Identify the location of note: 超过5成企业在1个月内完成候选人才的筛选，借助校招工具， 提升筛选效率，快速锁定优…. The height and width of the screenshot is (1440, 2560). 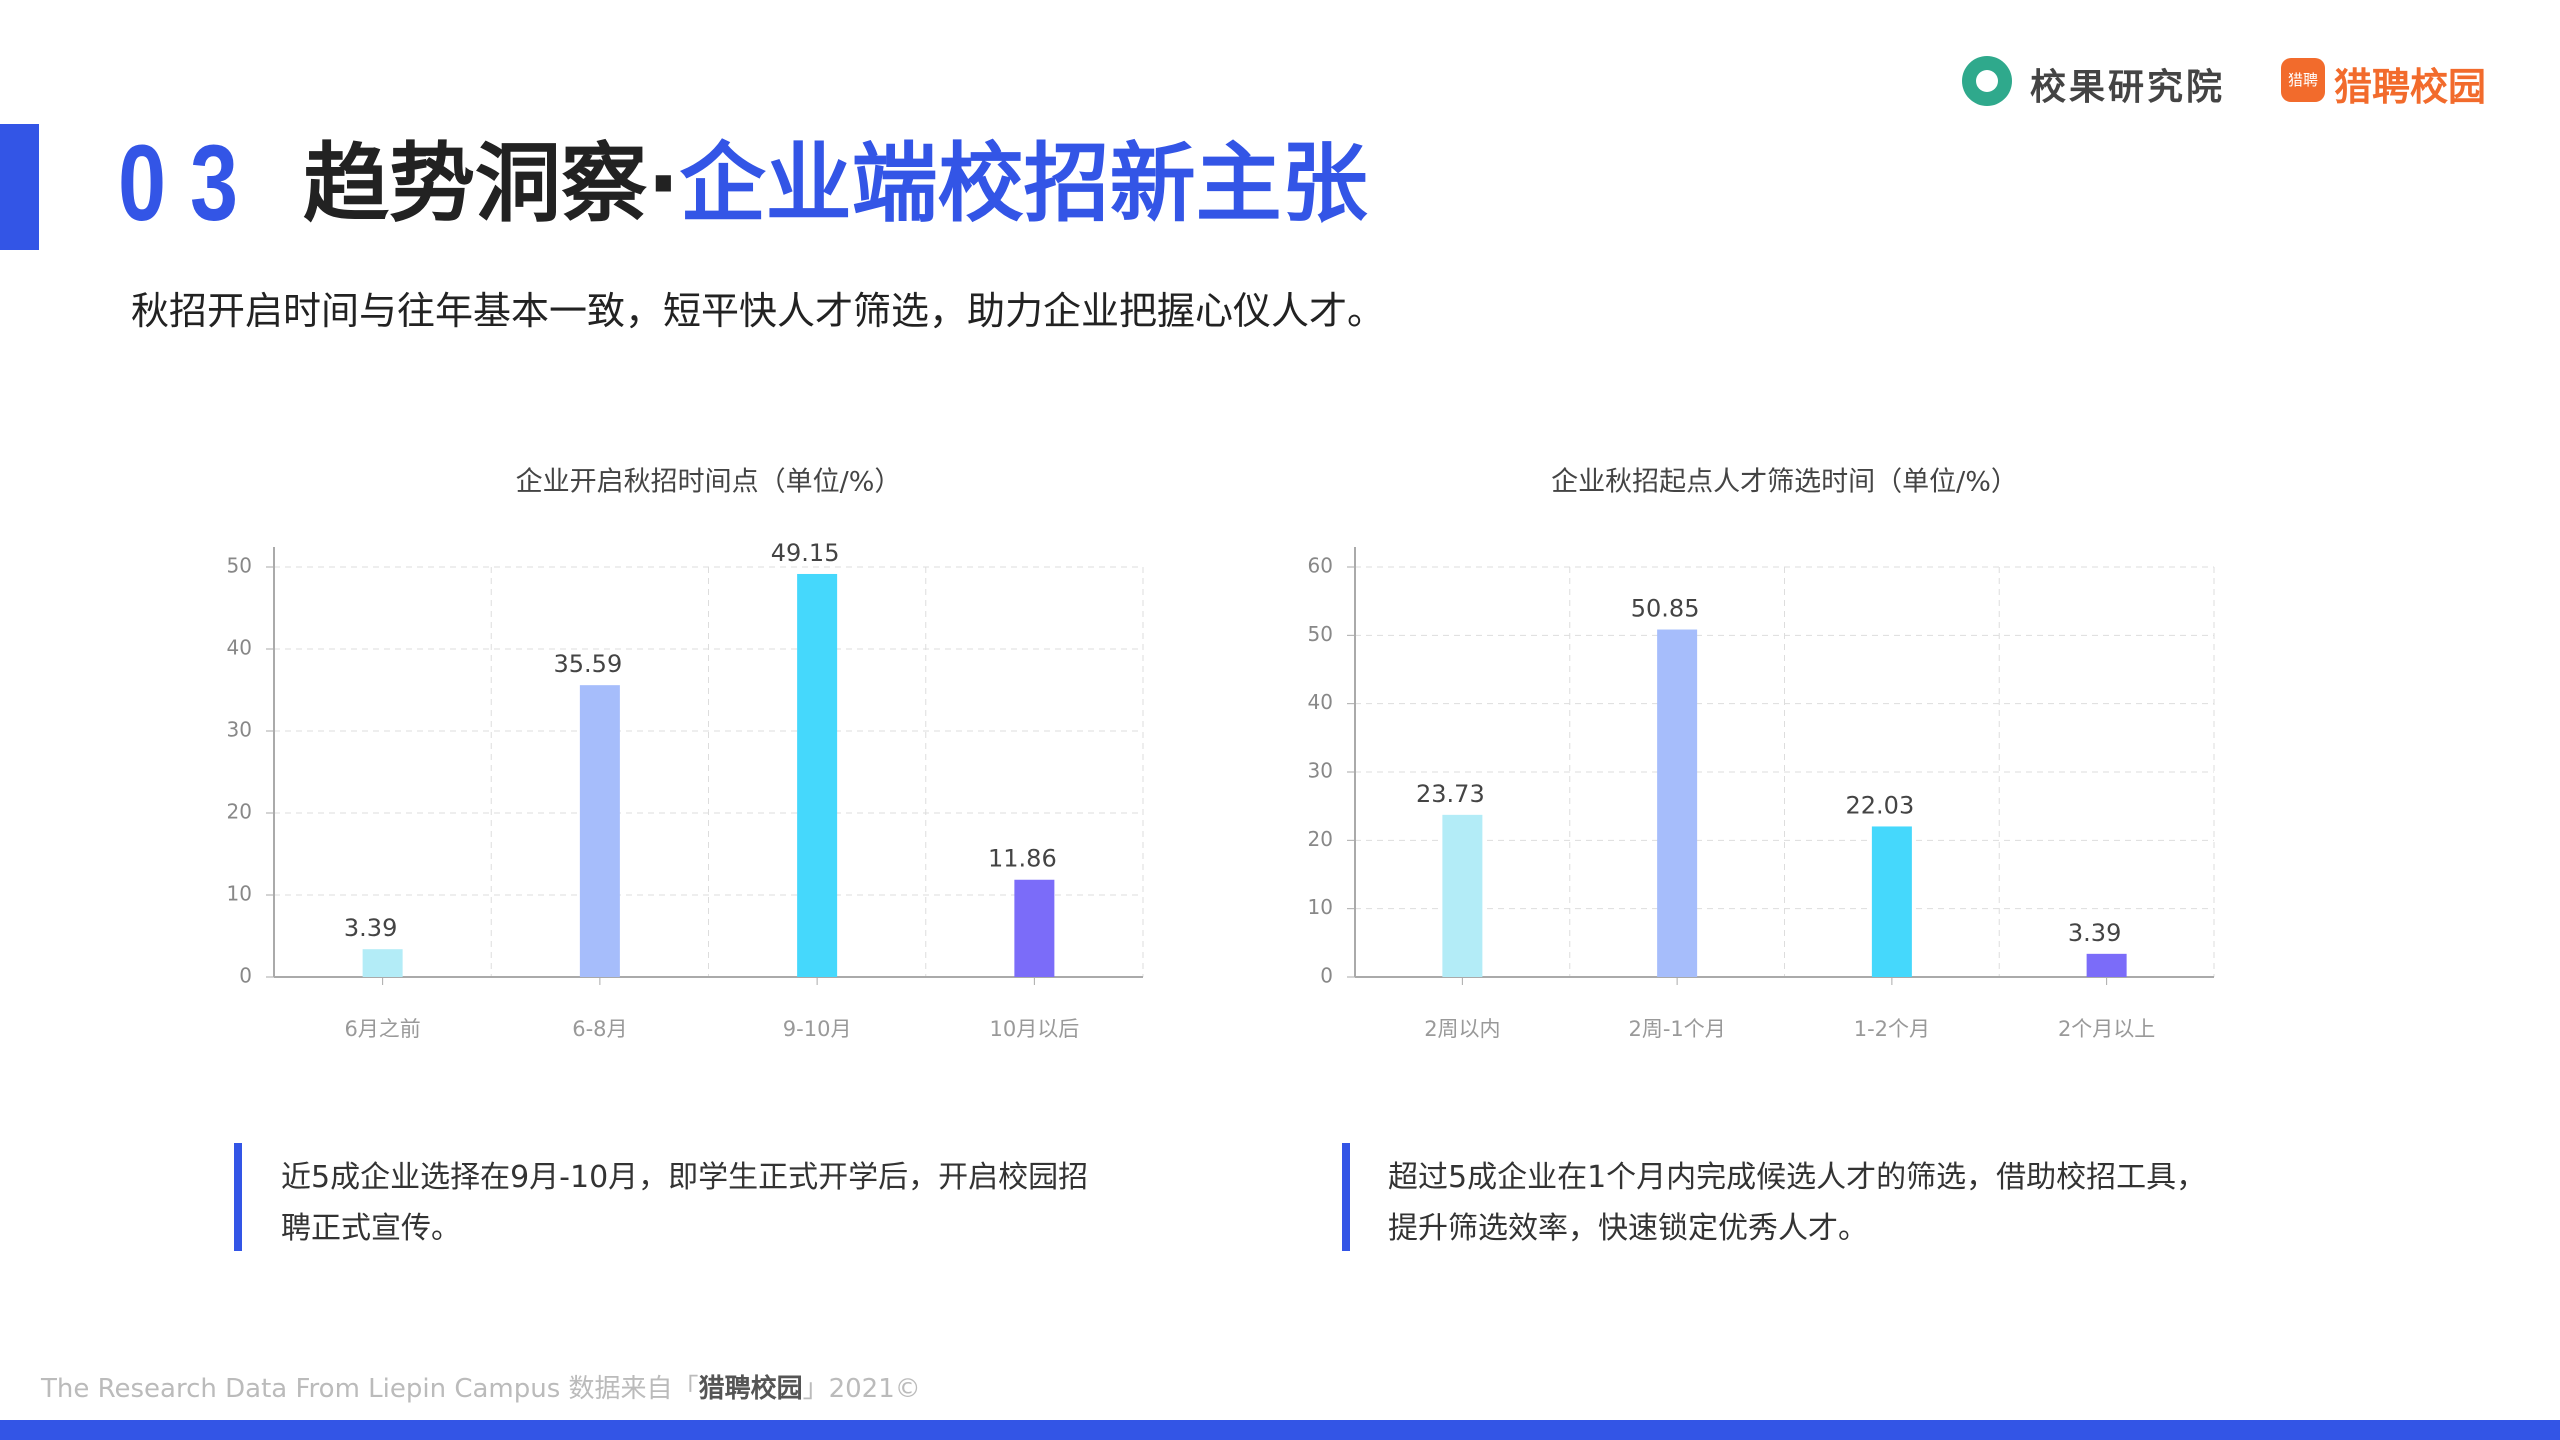
(1797, 1203).